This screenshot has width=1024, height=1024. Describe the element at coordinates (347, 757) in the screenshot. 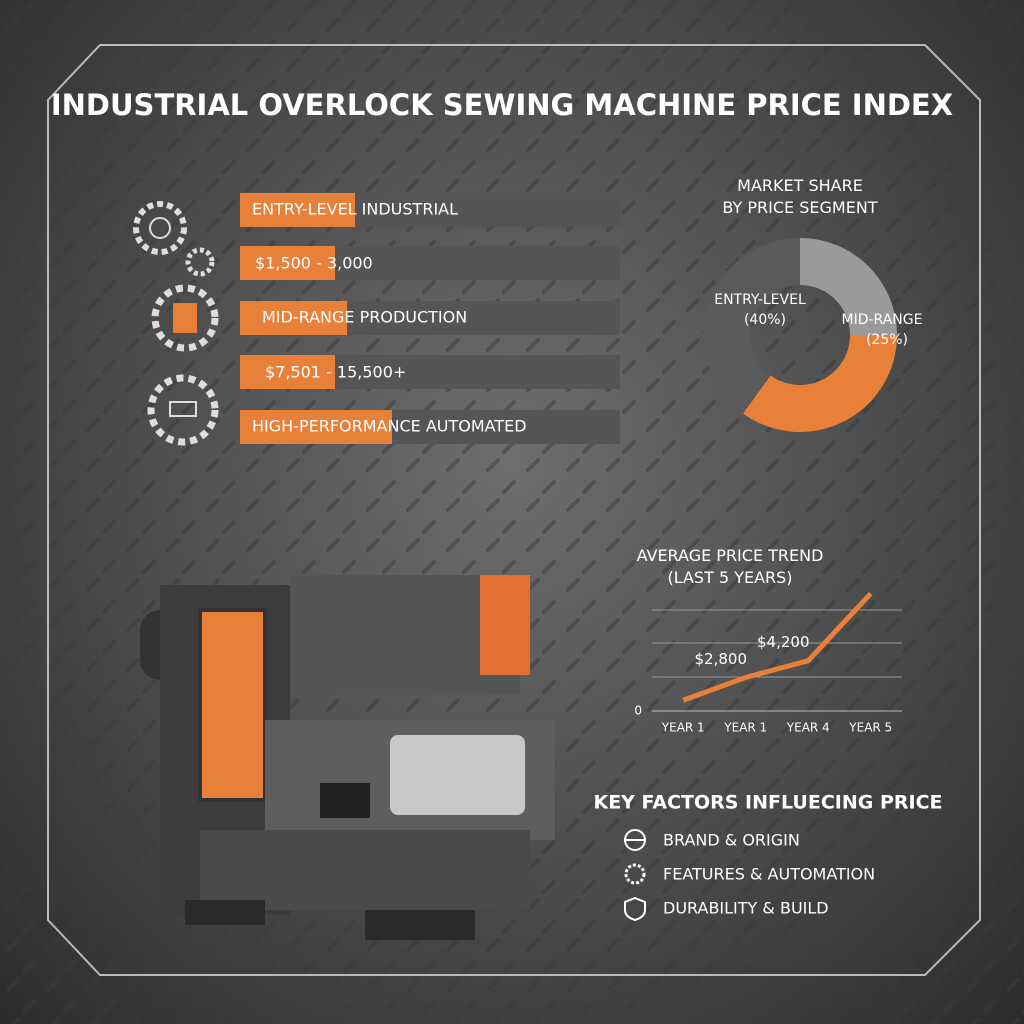

I see `sewing-machine` at that location.